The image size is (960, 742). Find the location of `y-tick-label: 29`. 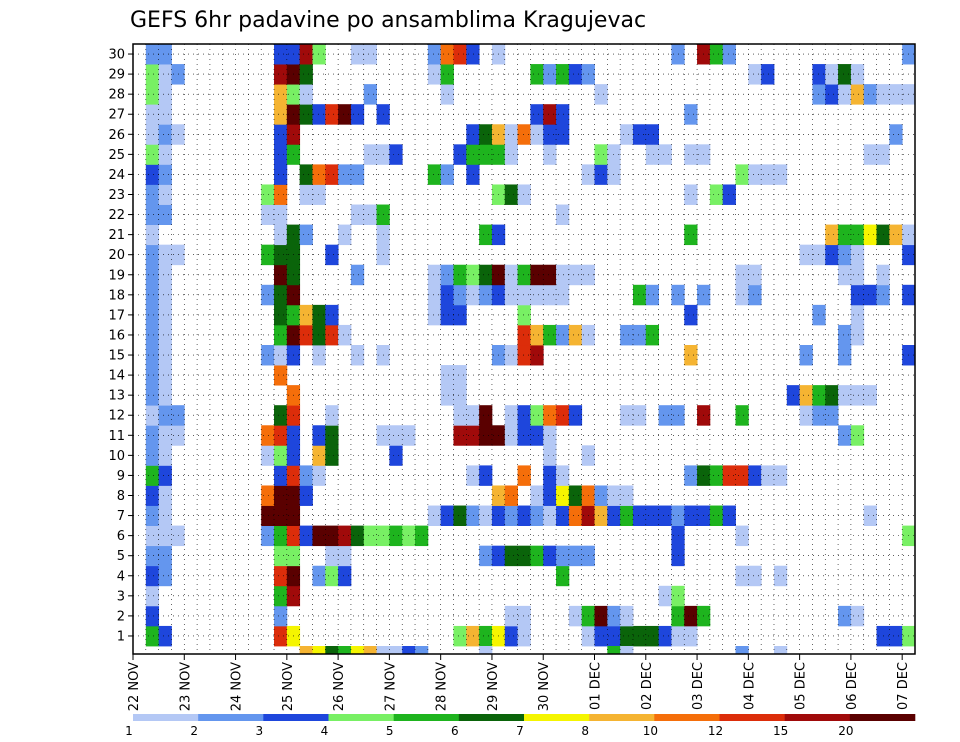

y-tick-label: 29 is located at coordinates (116, 75).